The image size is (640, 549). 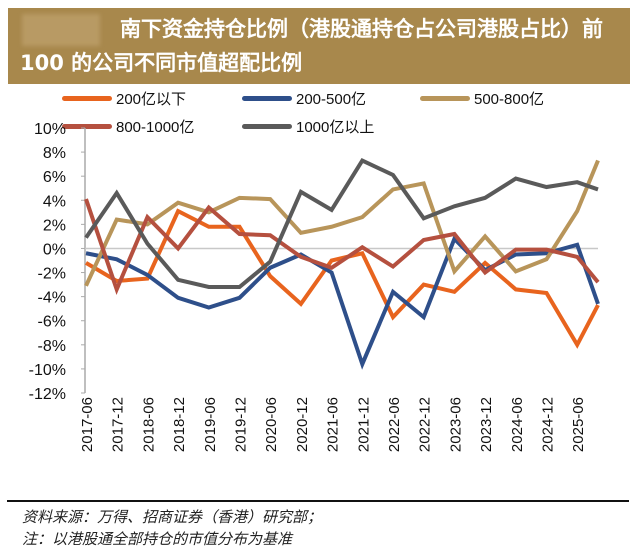 What do you see at coordinates (172, 516) in the screenshot?
I see `source-note: 资料来源：万得、招商证券（香港）研究部；` at bounding box center [172, 516].